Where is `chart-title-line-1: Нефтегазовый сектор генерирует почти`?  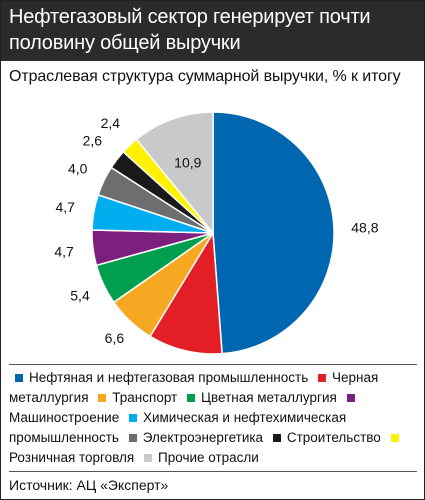 chart-title-line-1: Нефтегазовый сектор генерирует почти is located at coordinates (190, 17).